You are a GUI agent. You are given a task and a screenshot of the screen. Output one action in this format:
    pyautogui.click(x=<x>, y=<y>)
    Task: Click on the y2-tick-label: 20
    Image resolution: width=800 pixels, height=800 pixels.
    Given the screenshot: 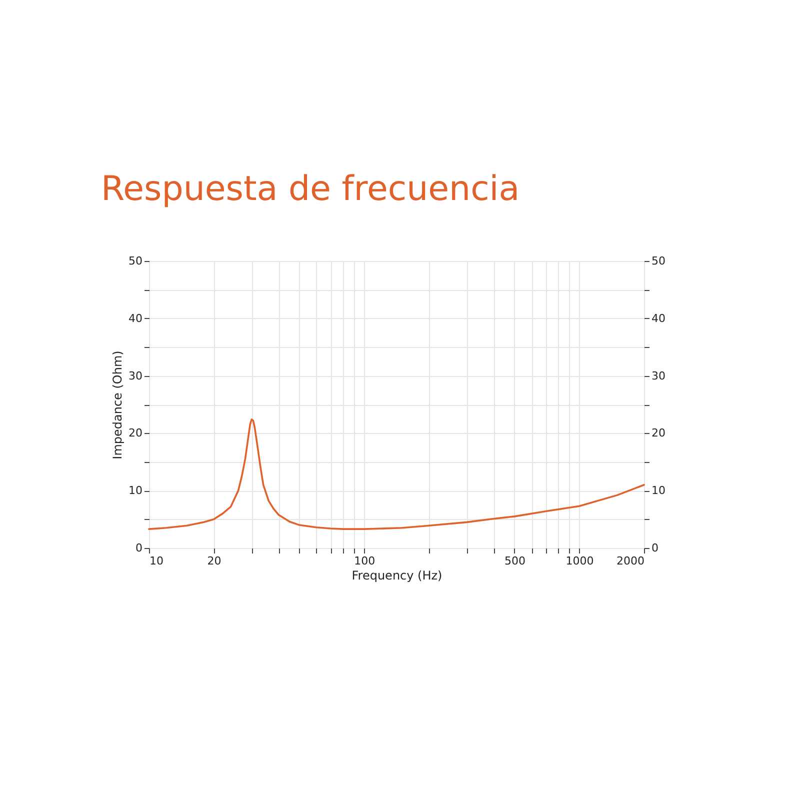 What is the action you would take?
    pyautogui.click(x=659, y=433)
    